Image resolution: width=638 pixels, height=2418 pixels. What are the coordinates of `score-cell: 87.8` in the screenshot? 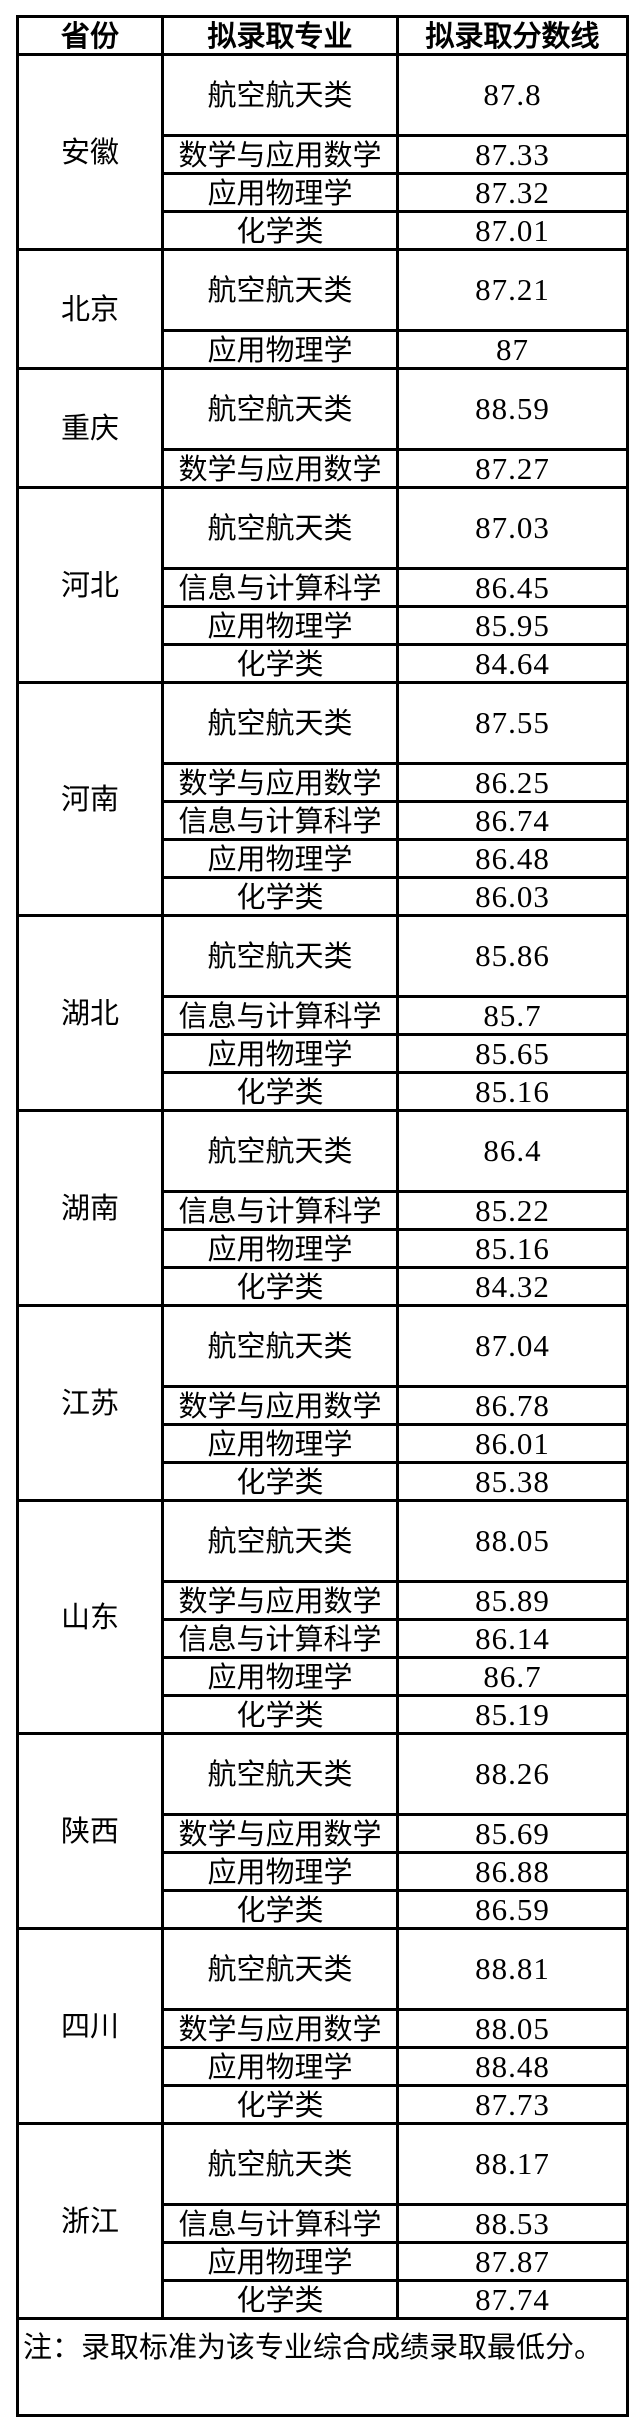 It's located at (512, 95).